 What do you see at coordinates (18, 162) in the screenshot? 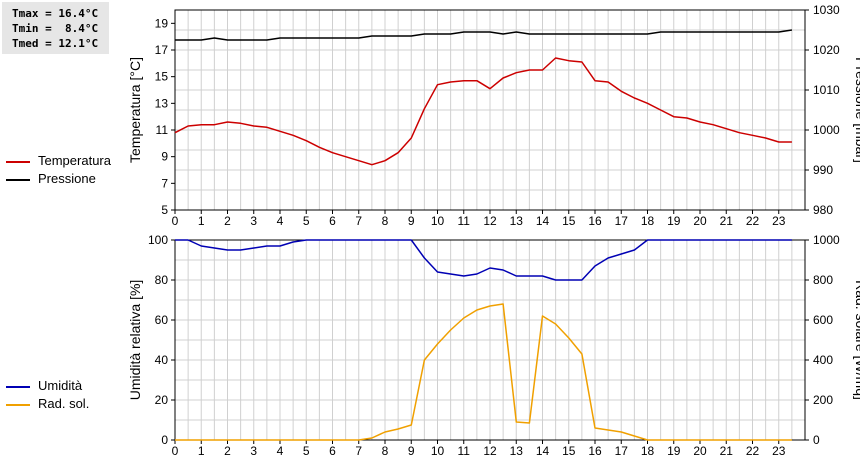
I see `legend-swatch-temperature` at bounding box center [18, 162].